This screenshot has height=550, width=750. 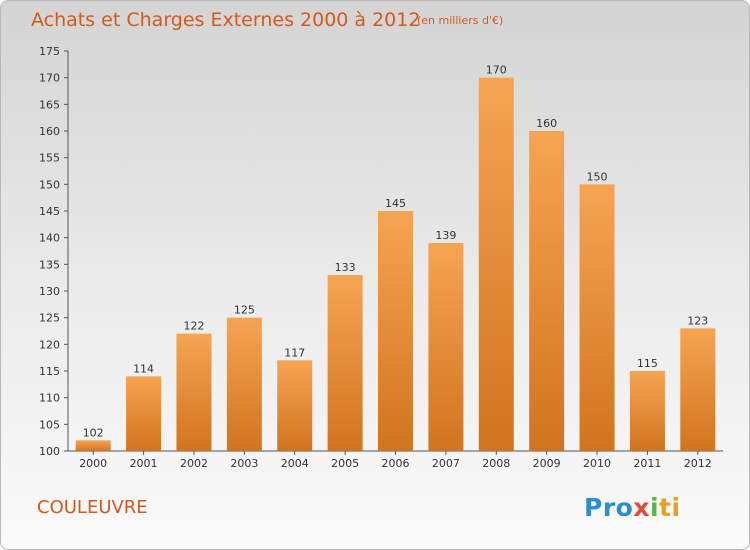 What do you see at coordinates (244, 310) in the screenshot?
I see `data-label: 125` at bounding box center [244, 310].